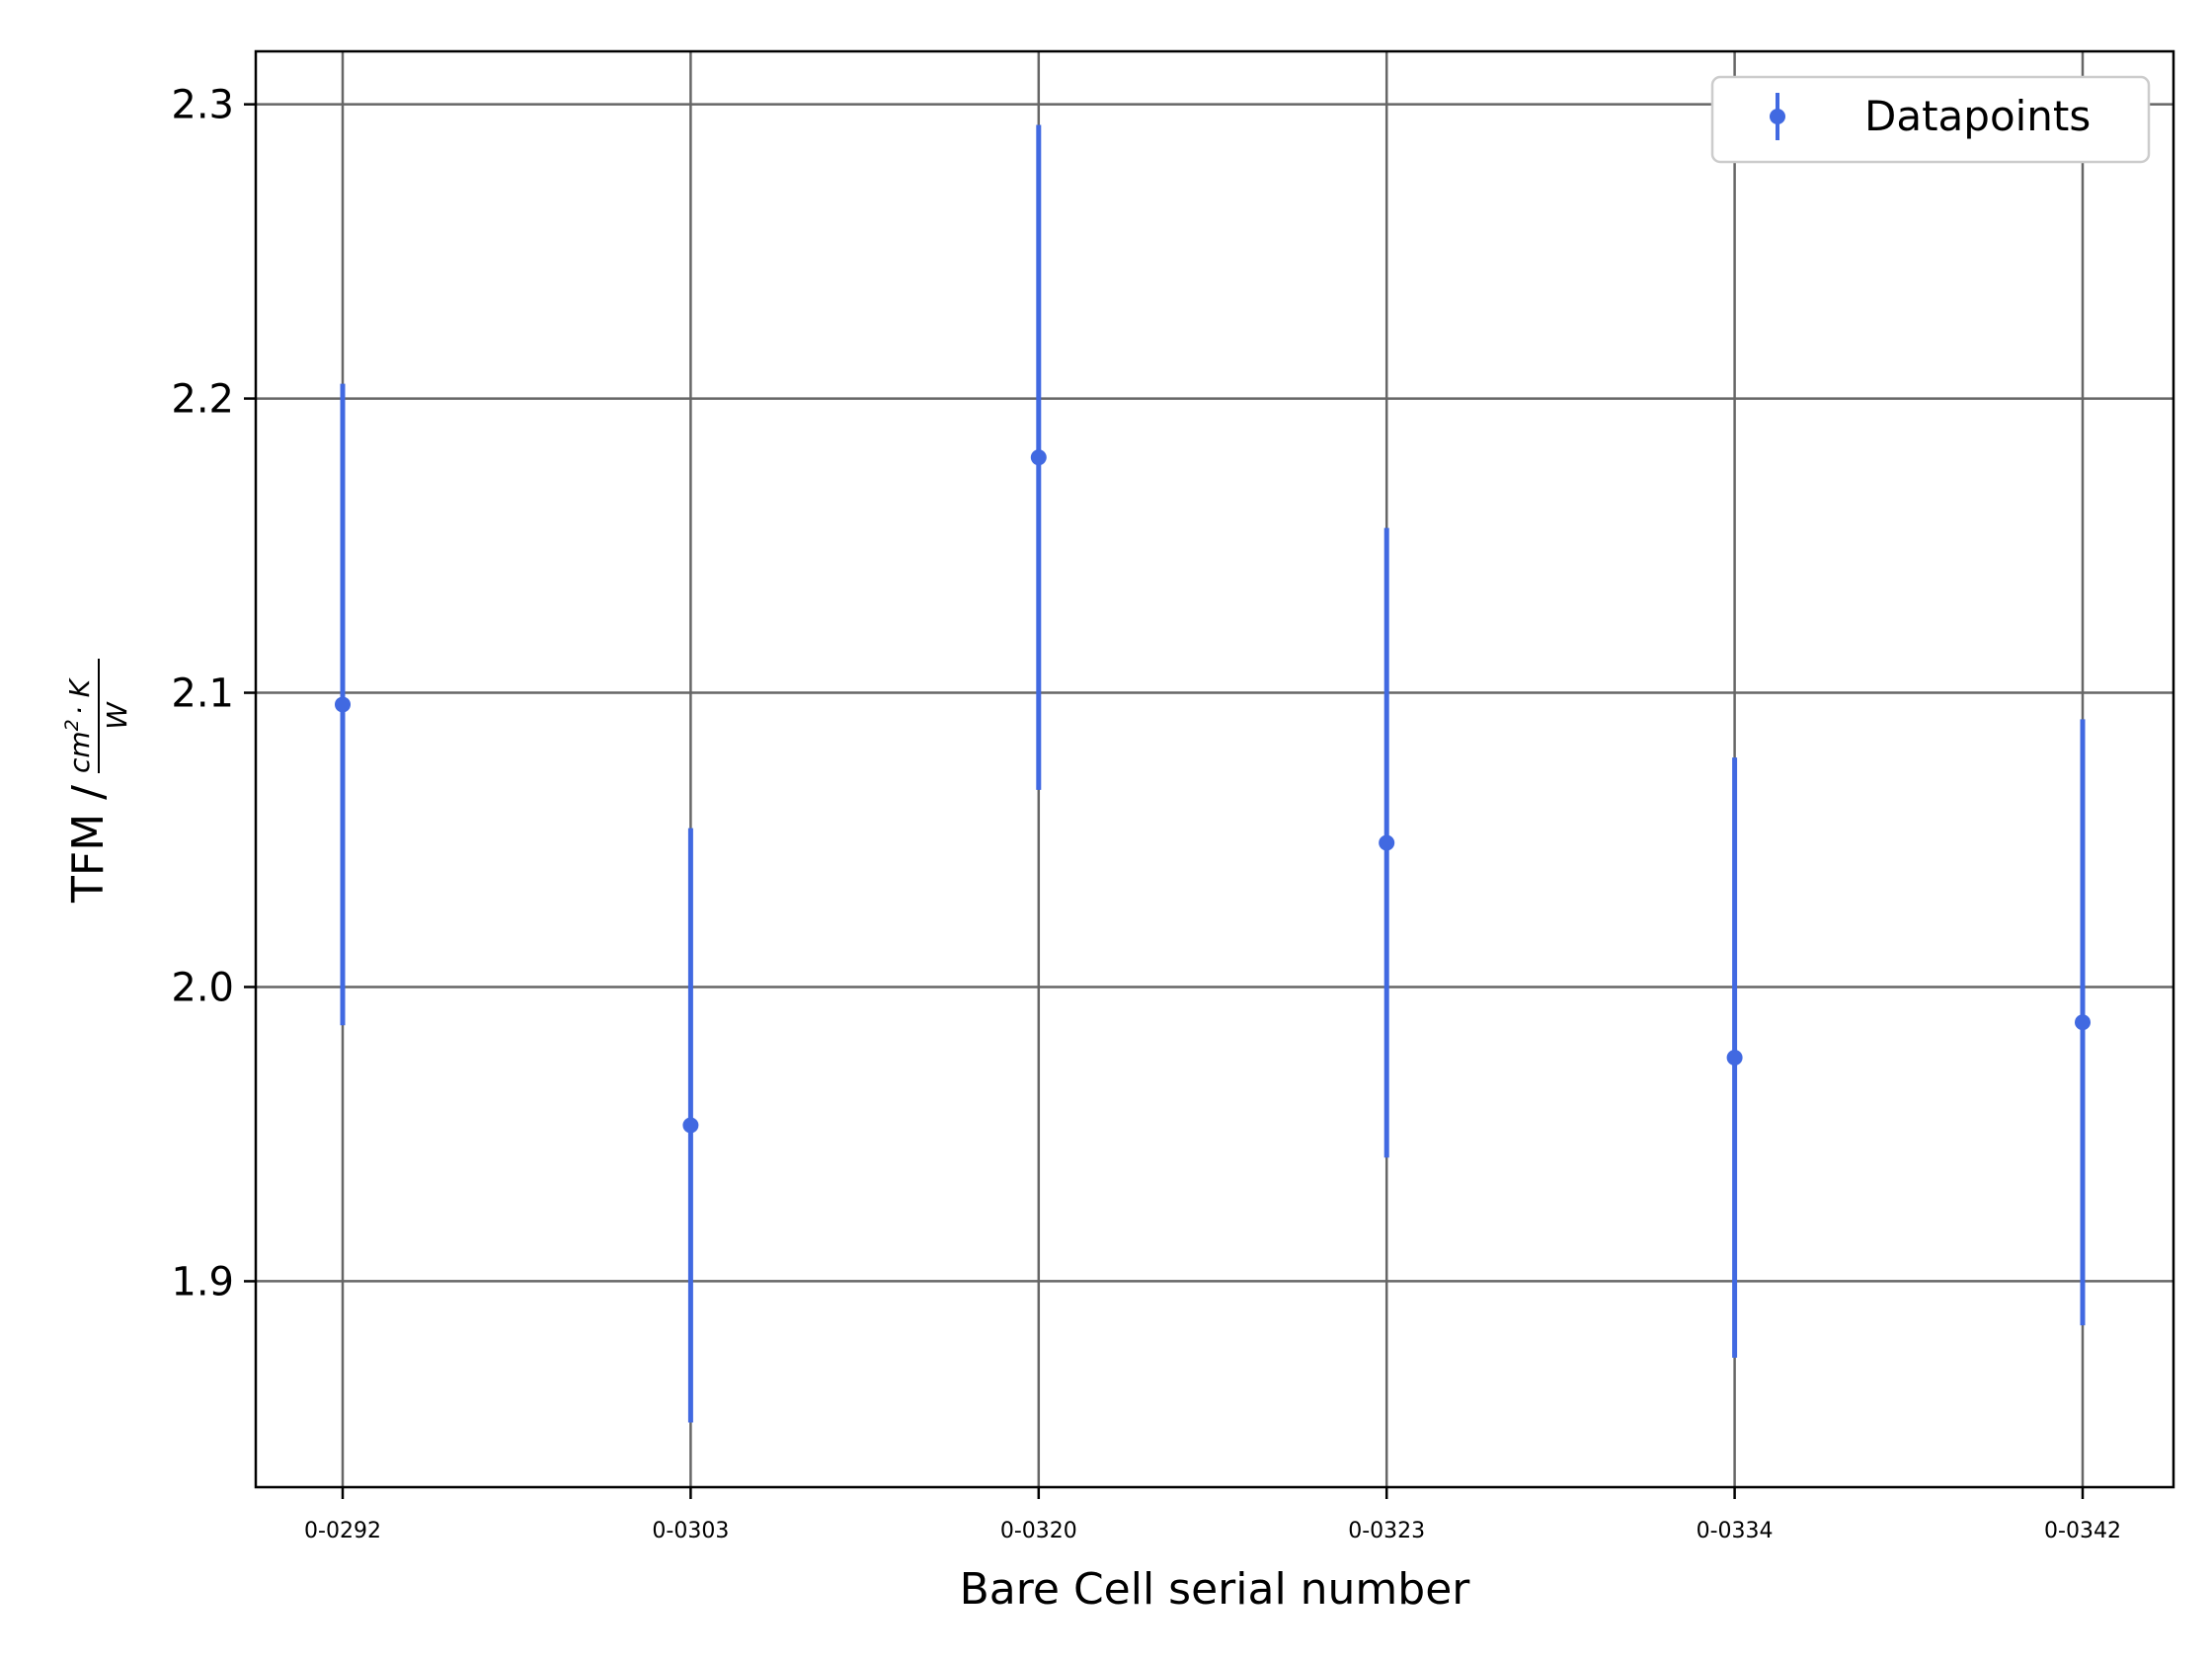  I want to click on y-axis-title-numerator-rest: · K, so click(79, 695).